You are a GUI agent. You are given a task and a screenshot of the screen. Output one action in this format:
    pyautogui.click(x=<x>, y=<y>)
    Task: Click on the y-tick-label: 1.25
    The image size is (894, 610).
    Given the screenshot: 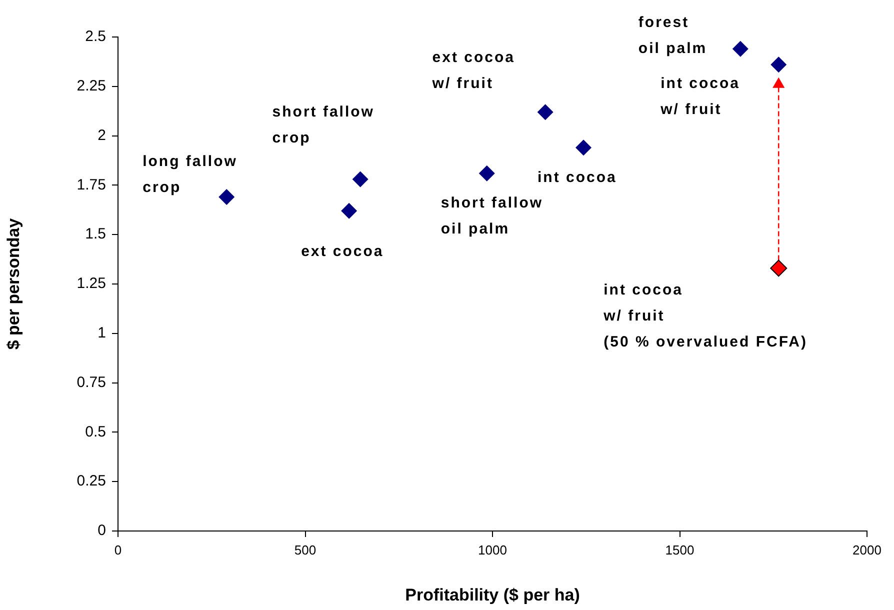 What is the action you would take?
    pyautogui.click(x=91, y=283)
    